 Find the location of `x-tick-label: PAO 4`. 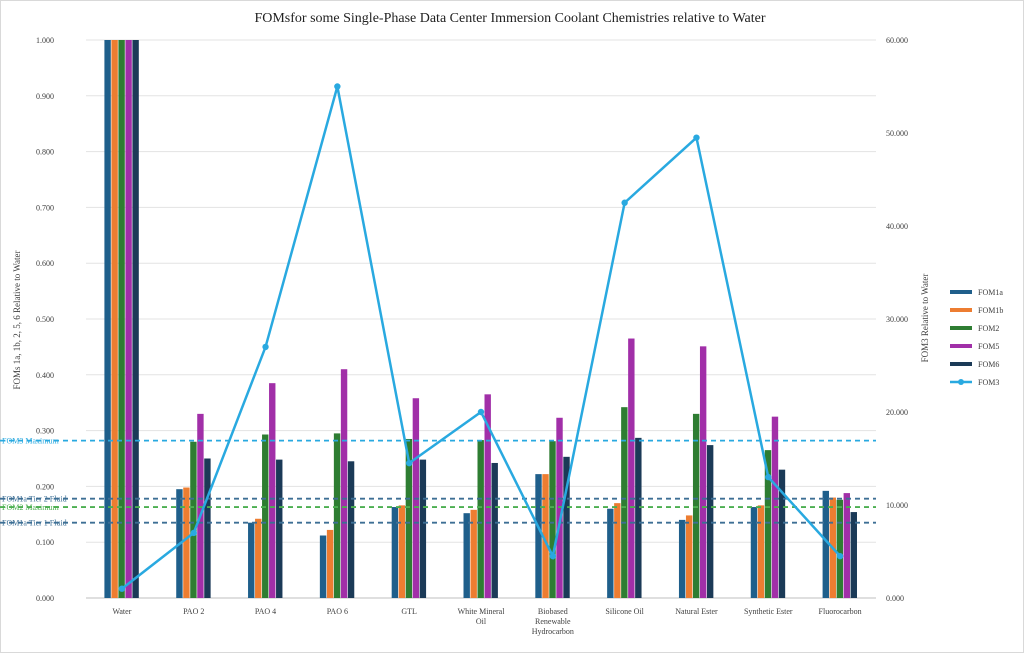

x-tick-label: PAO 4 is located at coordinates (265, 611).